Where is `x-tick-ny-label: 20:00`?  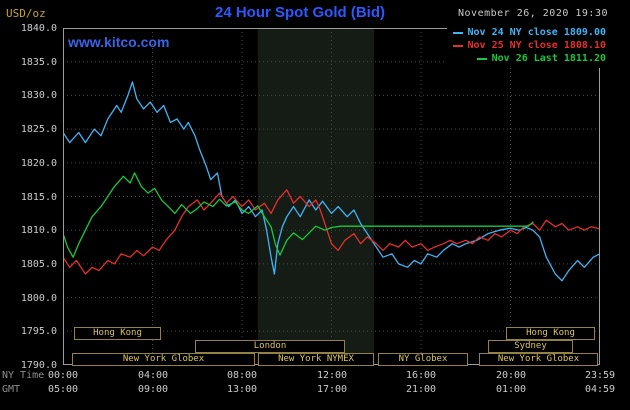
x-tick-ny-label: 20:00 is located at coordinates (511, 375).